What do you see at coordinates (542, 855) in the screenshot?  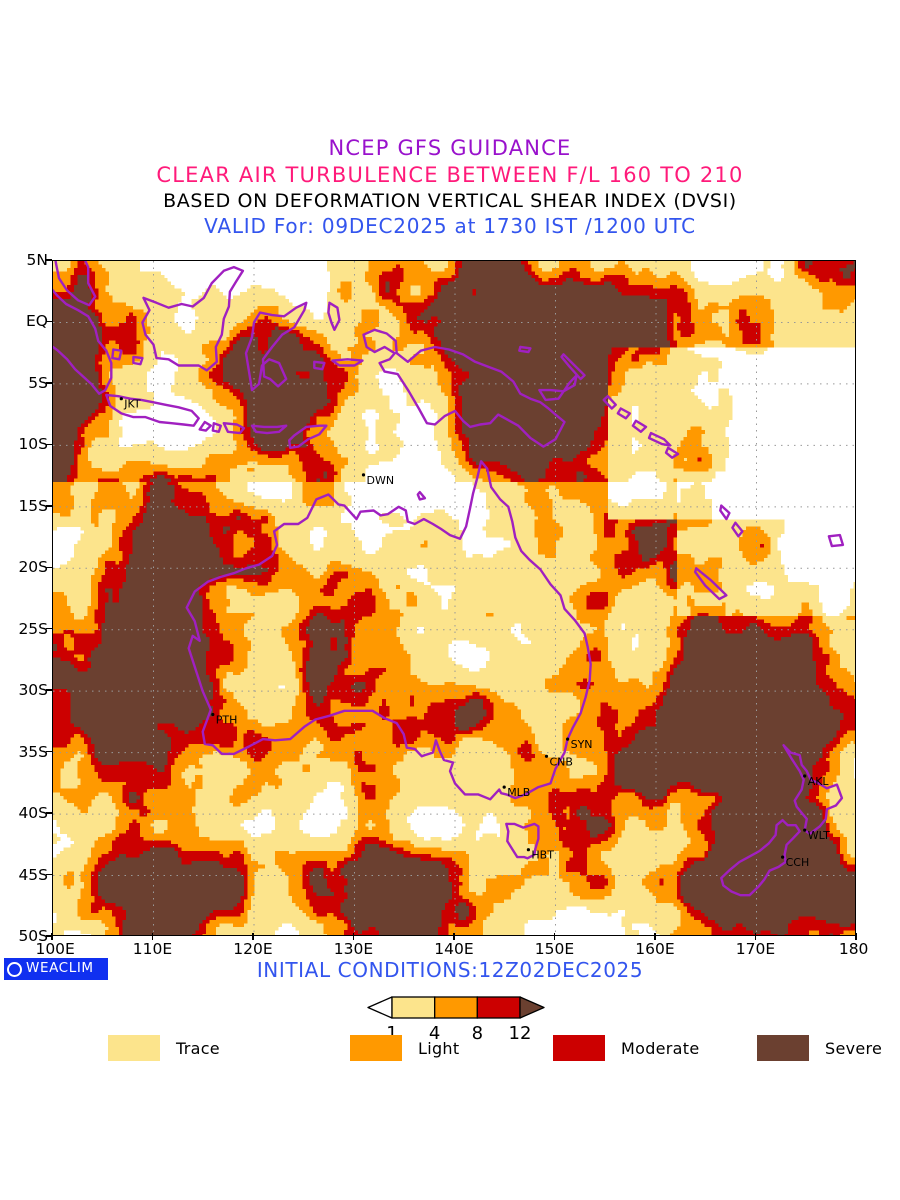 I see `city-label-hbt: HBT` at bounding box center [542, 855].